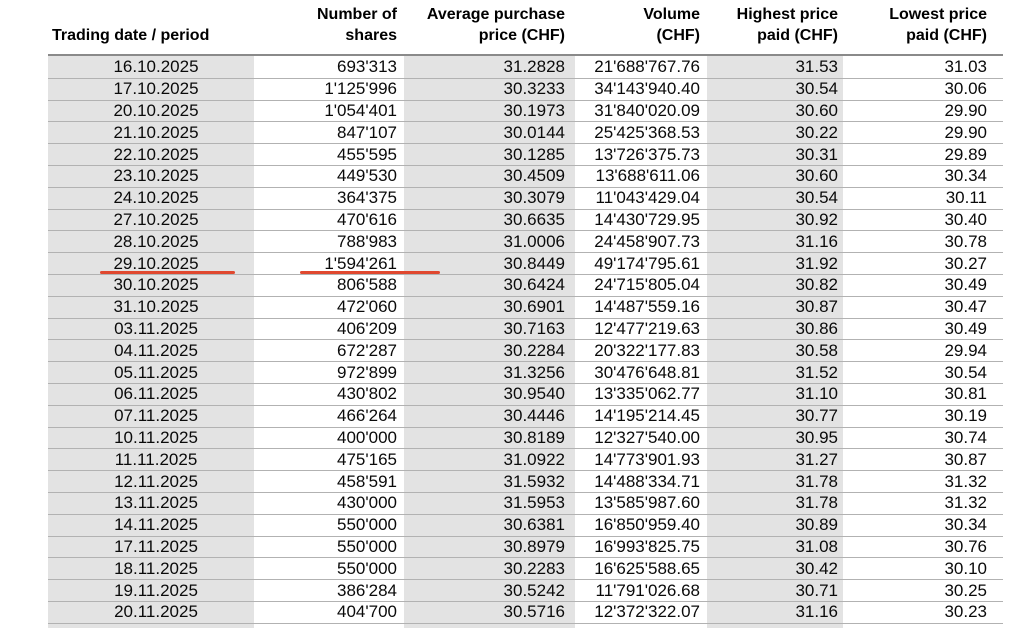 Image resolution: width=1024 pixels, height=629 pixels. I want to click on cell-volume: 13'585'987.60, so click(641, 502).